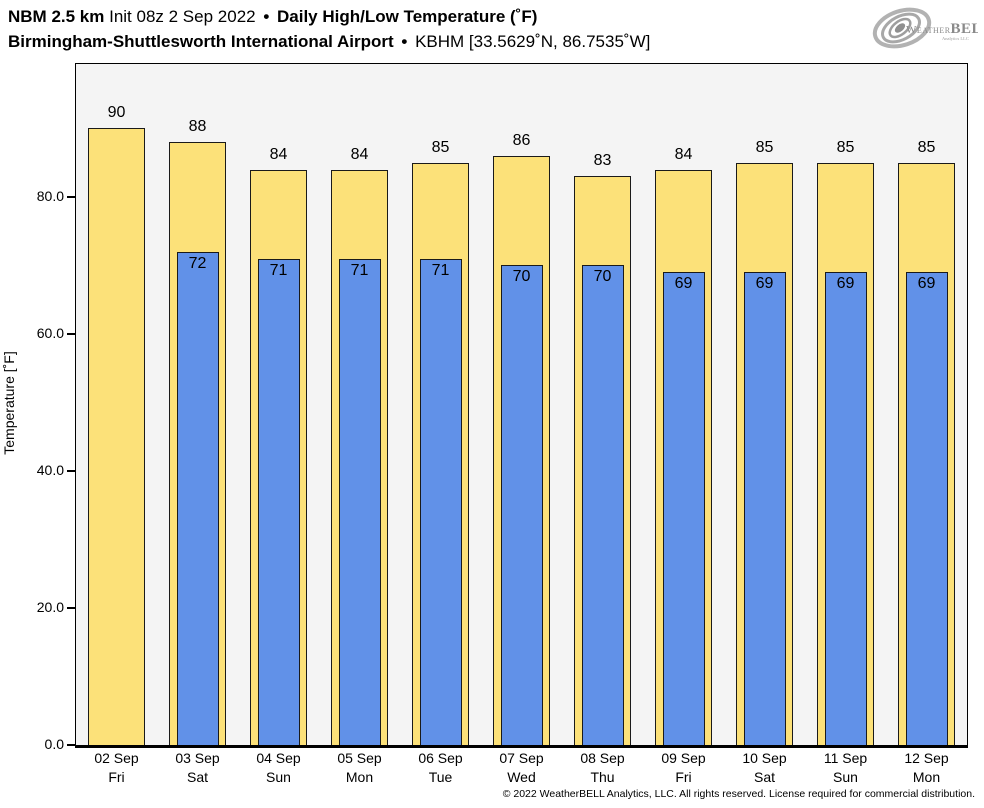  Describe the element at coordinates (522, 768) in the screenshot. I see `x-tick-label: 07 Sep Wed` at that location.